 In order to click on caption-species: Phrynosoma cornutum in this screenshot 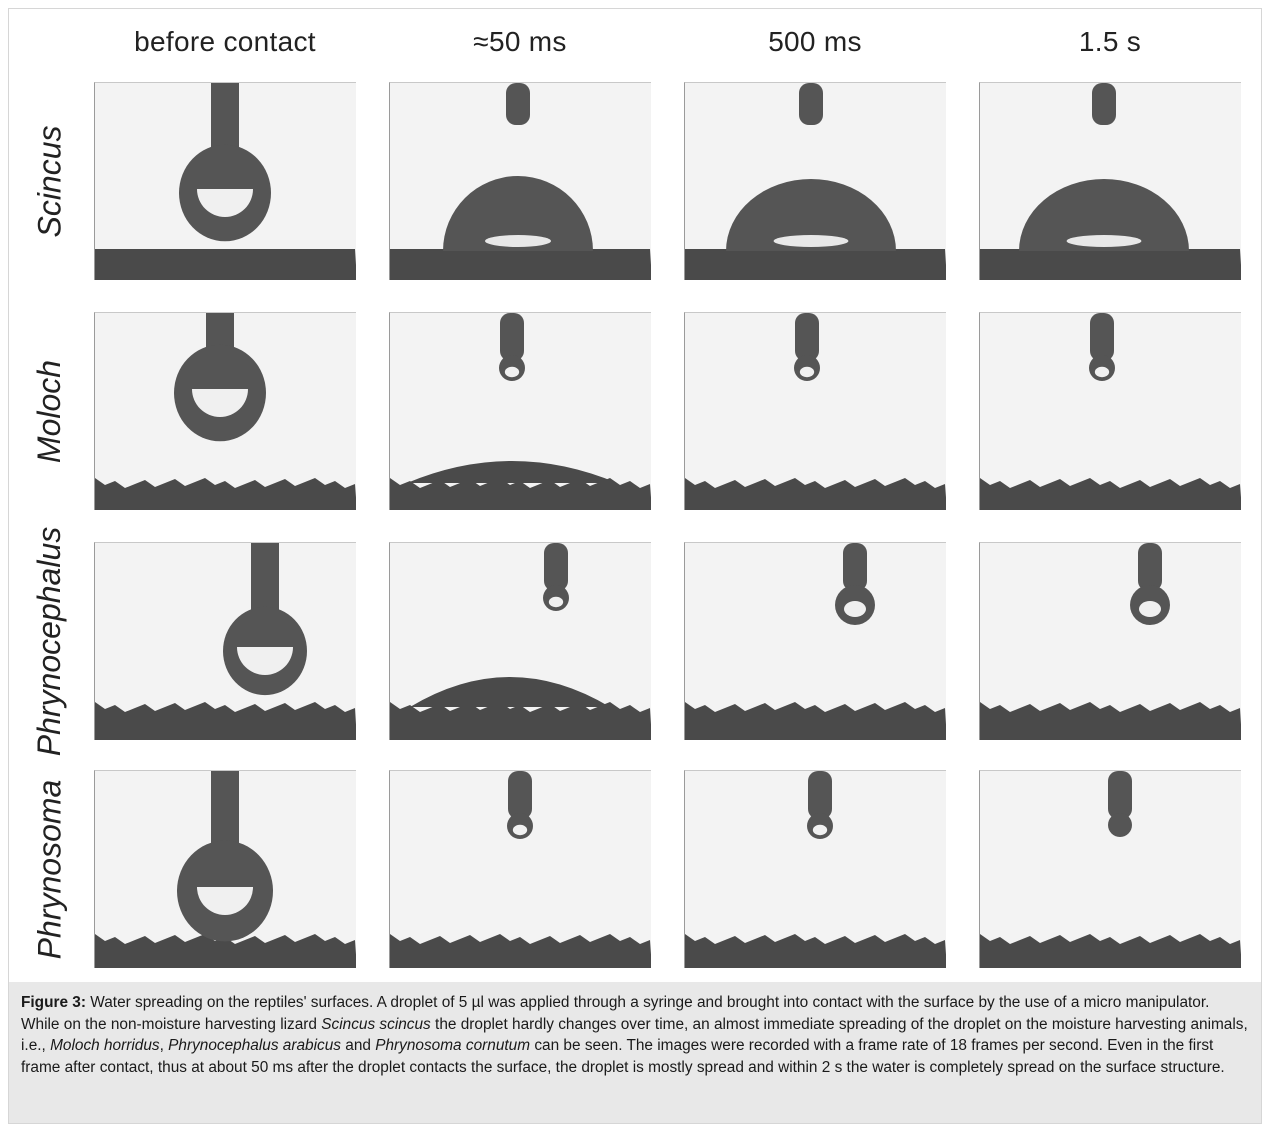, I will do `click(453, 1045)`.